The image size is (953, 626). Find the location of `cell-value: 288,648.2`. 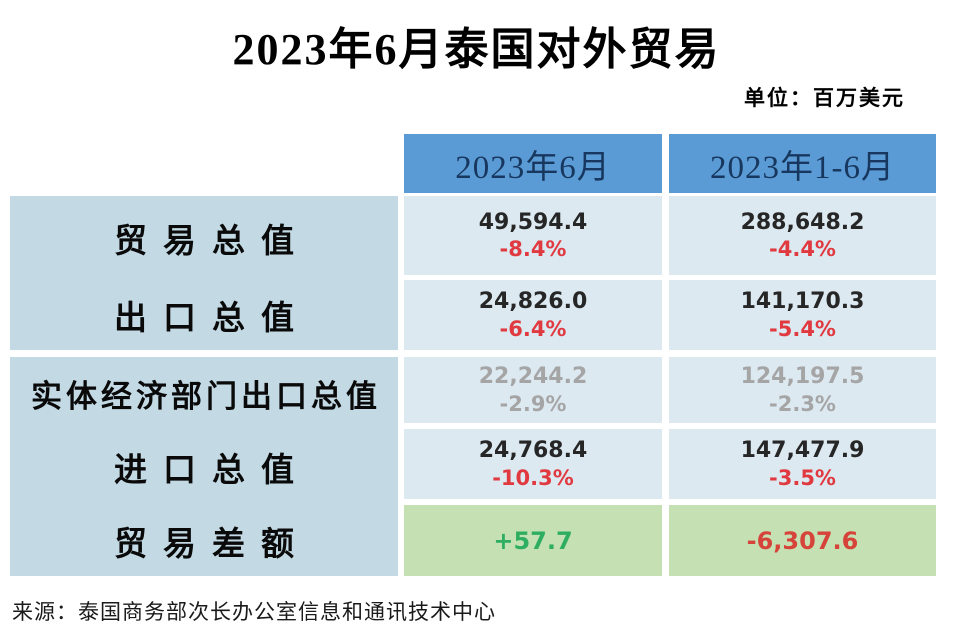

cell-value: 288,648.2 is located at coordinates (802, 222).